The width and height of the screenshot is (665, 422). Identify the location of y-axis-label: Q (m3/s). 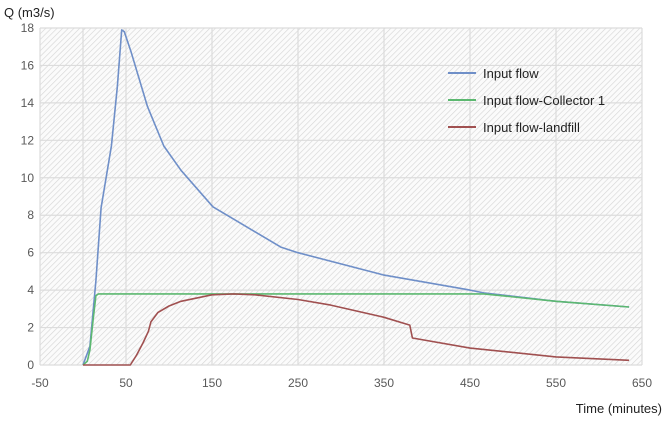
(29, 12).